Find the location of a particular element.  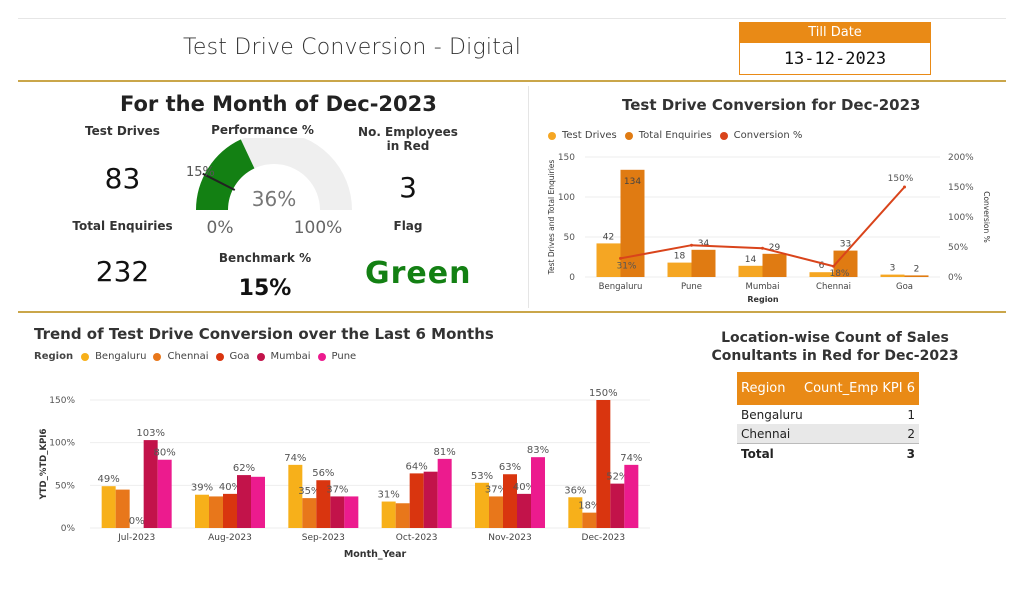

x-axis-label: Region is located at coordinates (763, 299).